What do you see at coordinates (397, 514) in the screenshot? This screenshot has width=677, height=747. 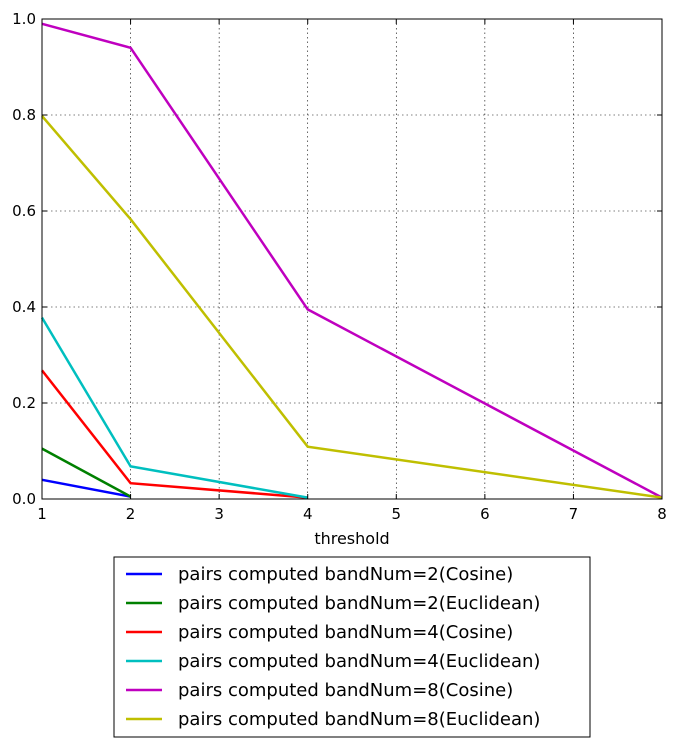 I see `x-tick-label: 5` at bounding box center [397, 514].